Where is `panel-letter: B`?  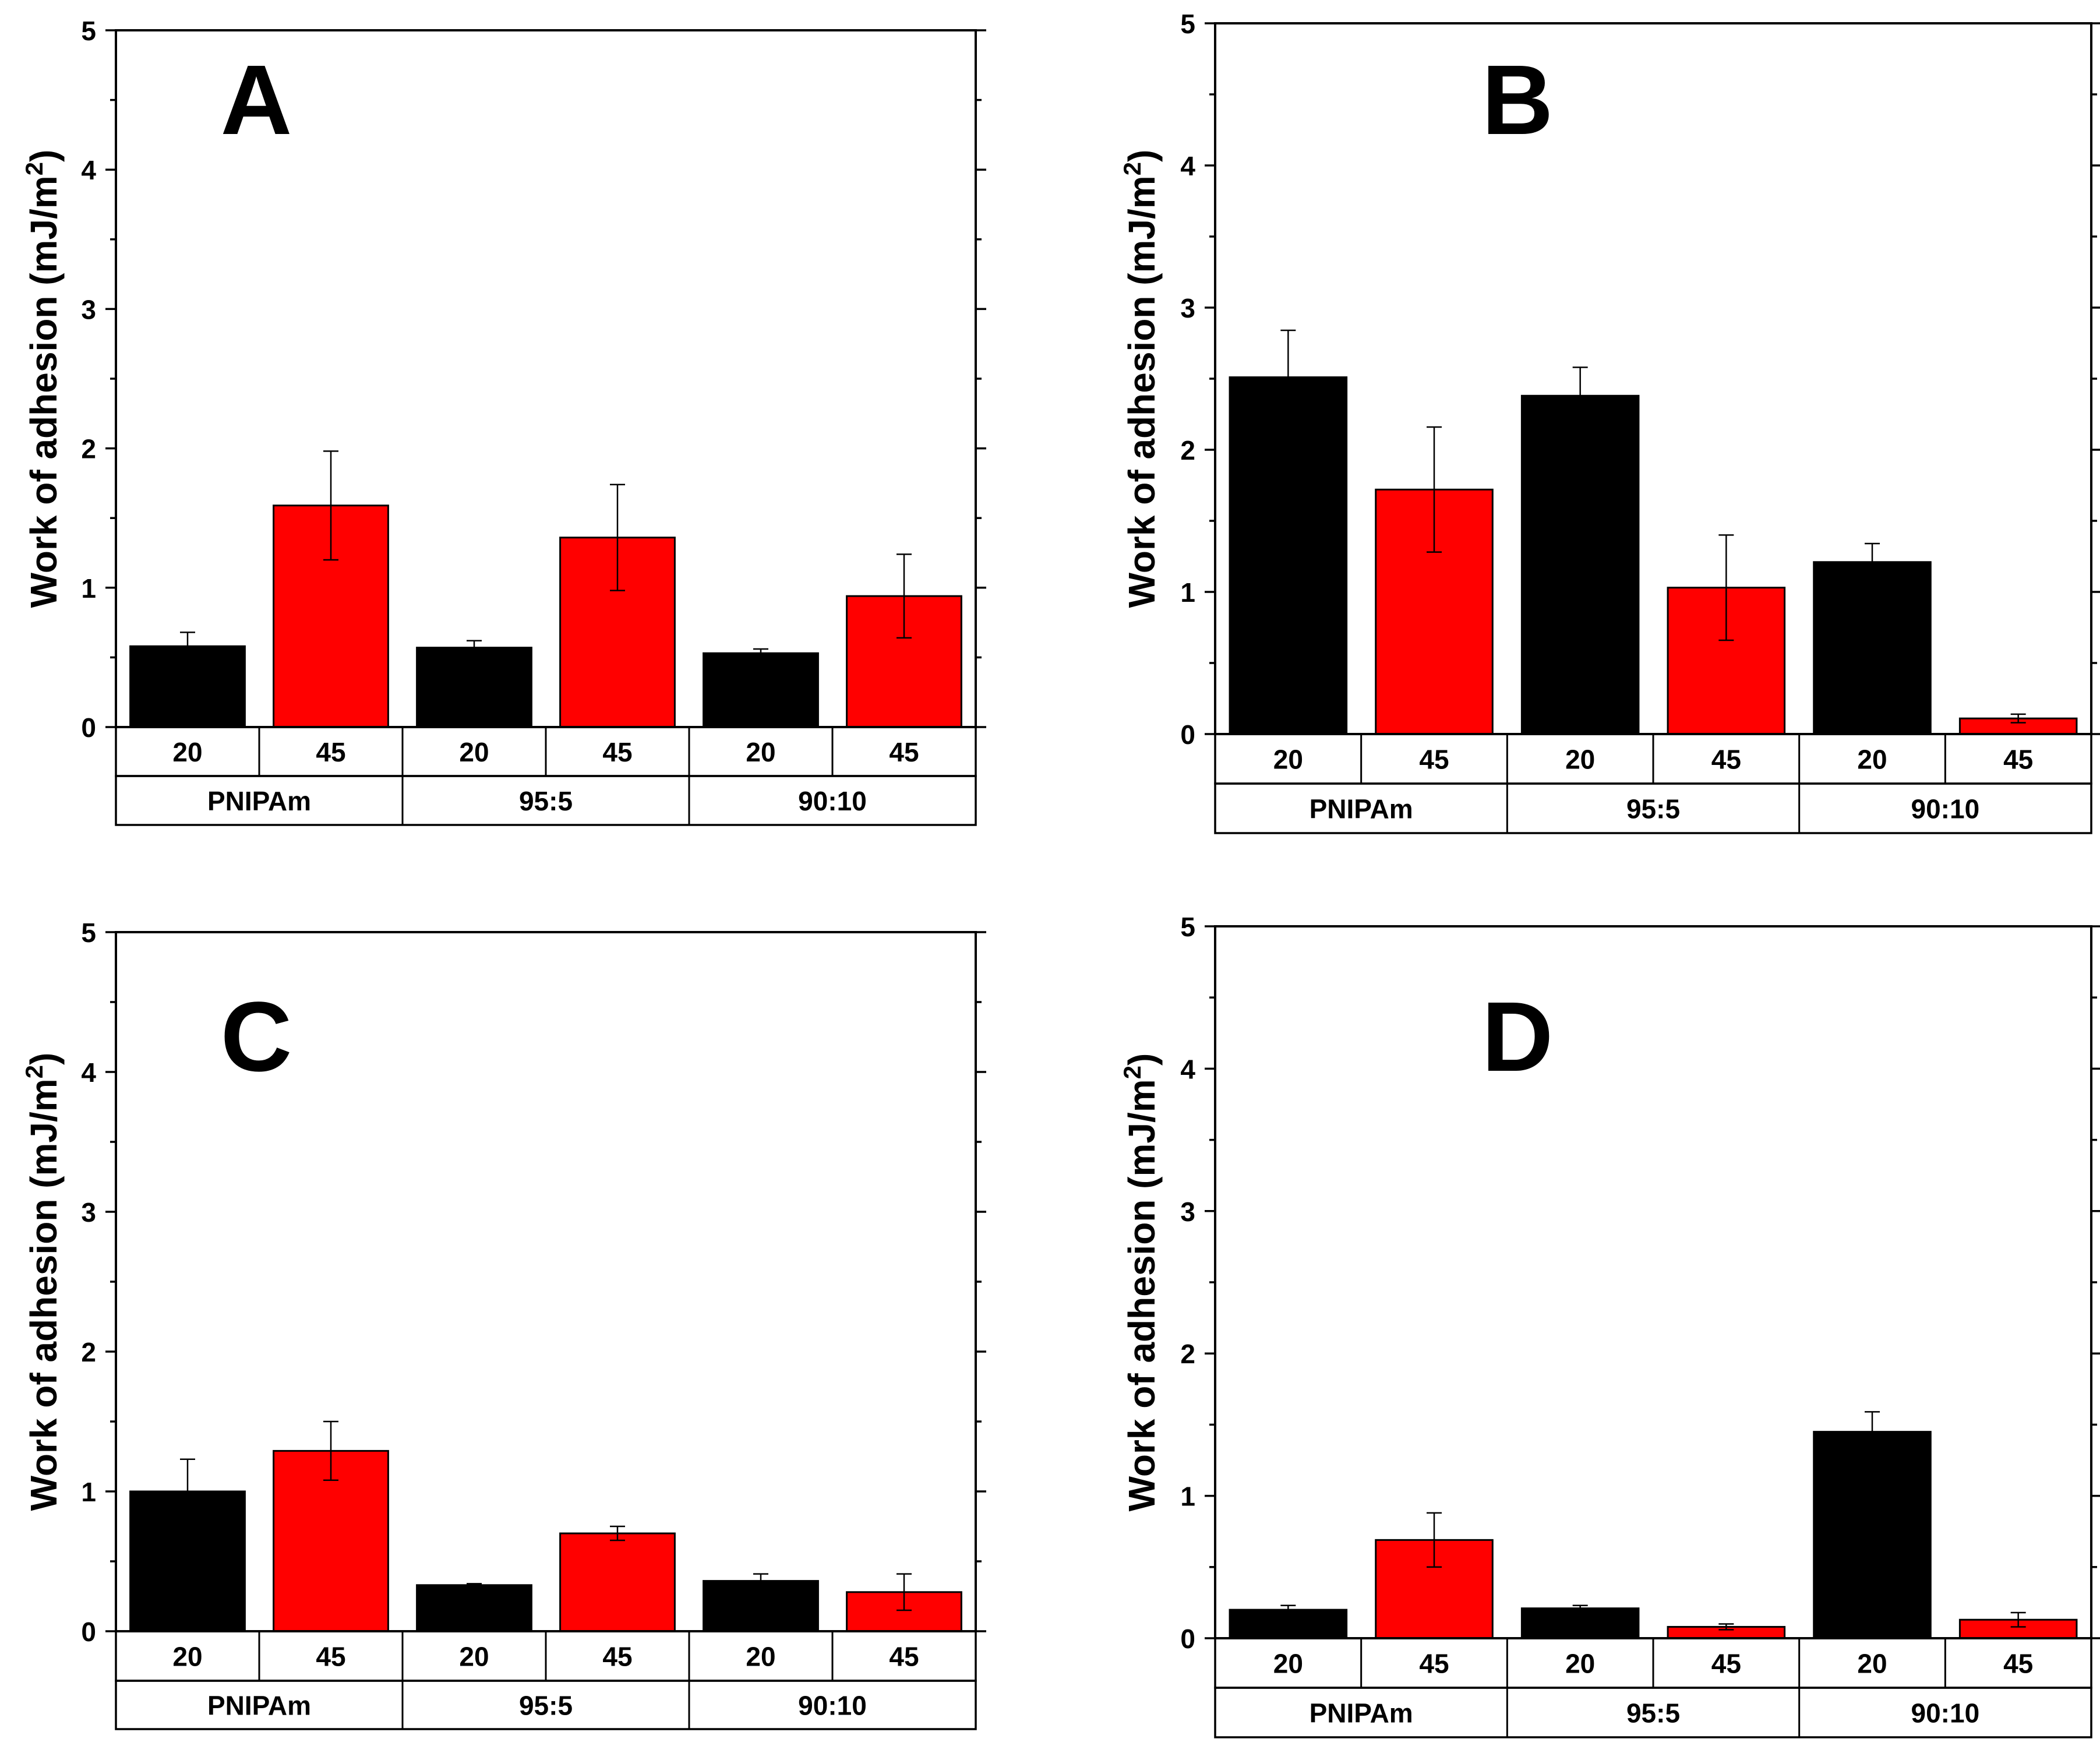 panel-letter: B is located at coordinates (1518, 100).